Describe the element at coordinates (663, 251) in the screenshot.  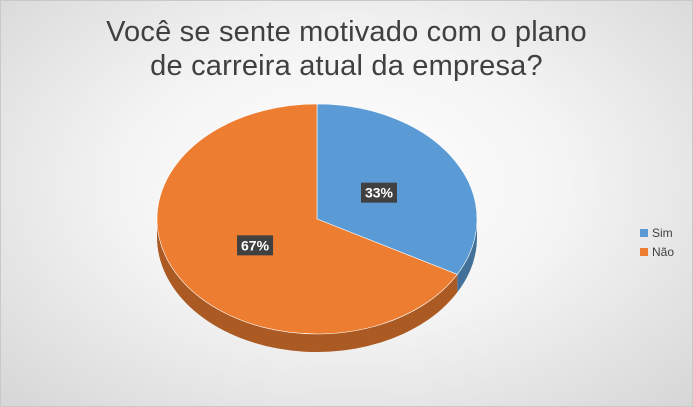
I see `legend-label-nao: Não` at that location.